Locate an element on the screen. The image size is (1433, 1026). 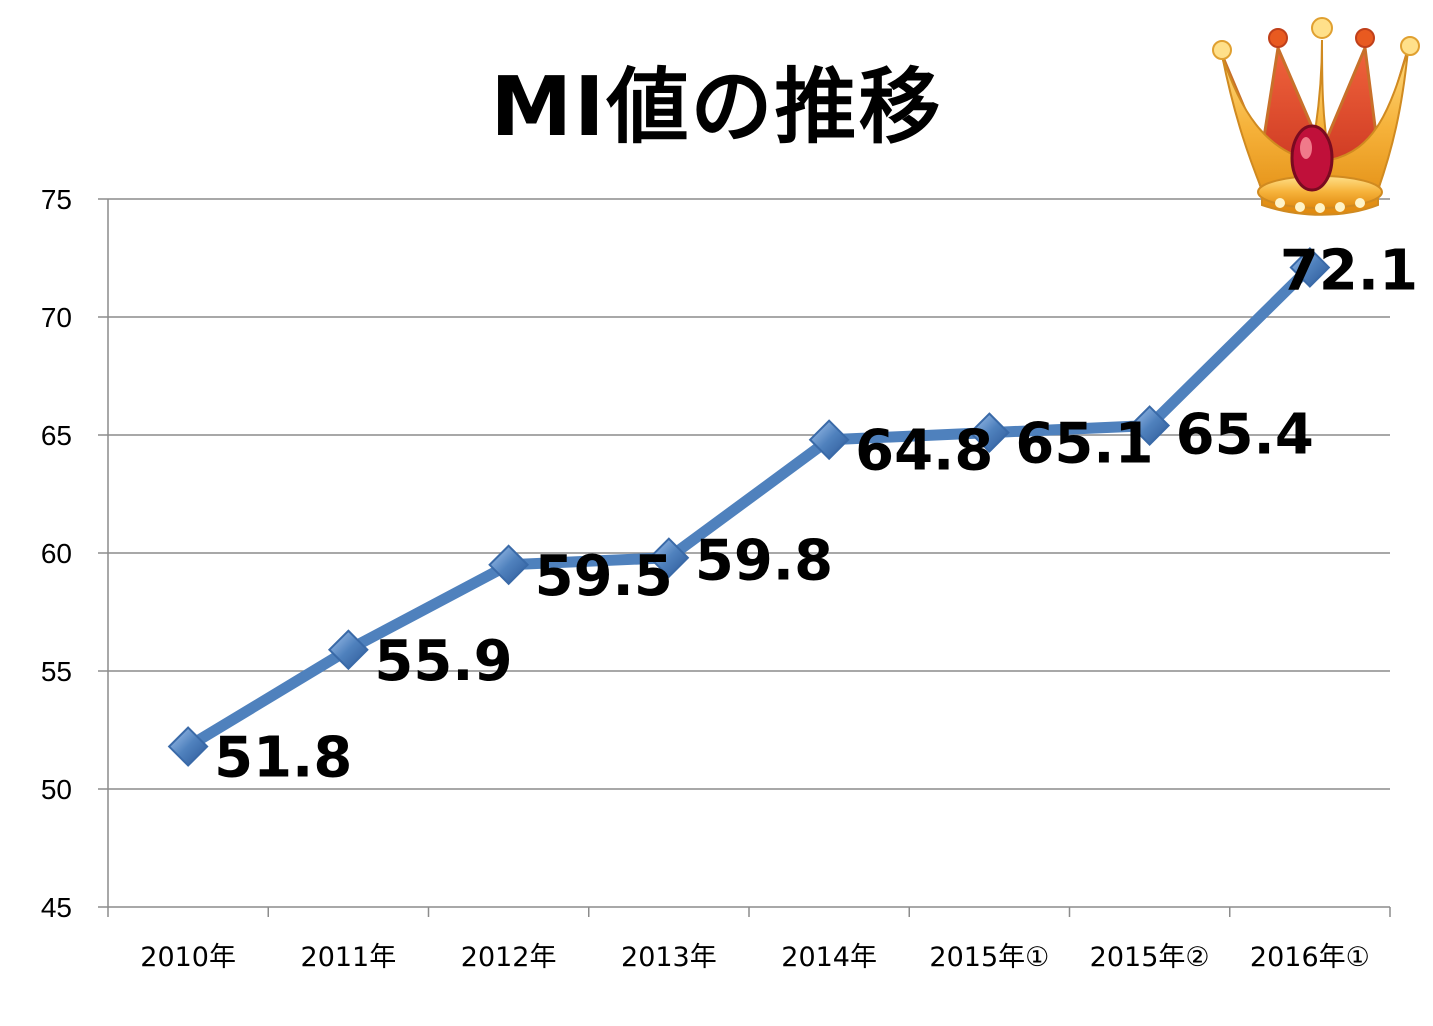
data-label: 55.9 is located at coordinates (443, 661).